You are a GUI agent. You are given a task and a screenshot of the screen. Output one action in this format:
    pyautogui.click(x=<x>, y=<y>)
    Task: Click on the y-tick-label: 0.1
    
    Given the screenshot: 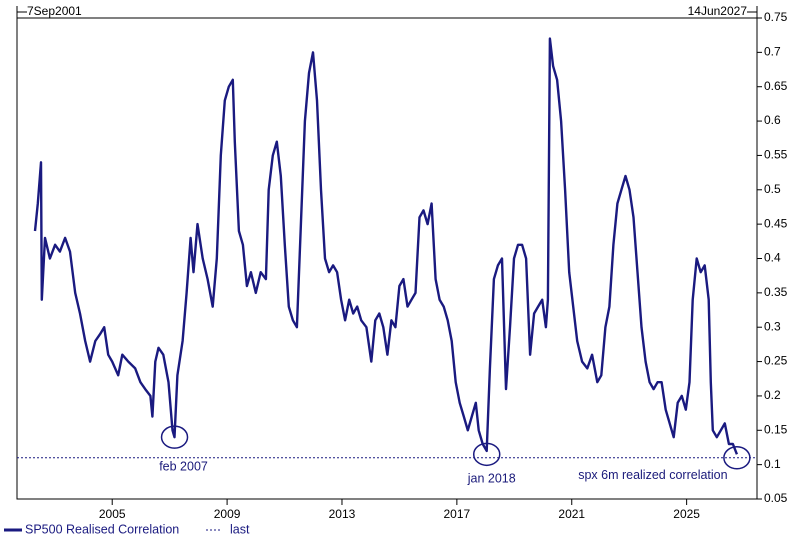 What is the action you would take?
    pyautogui.click(x=772, y=464)
    